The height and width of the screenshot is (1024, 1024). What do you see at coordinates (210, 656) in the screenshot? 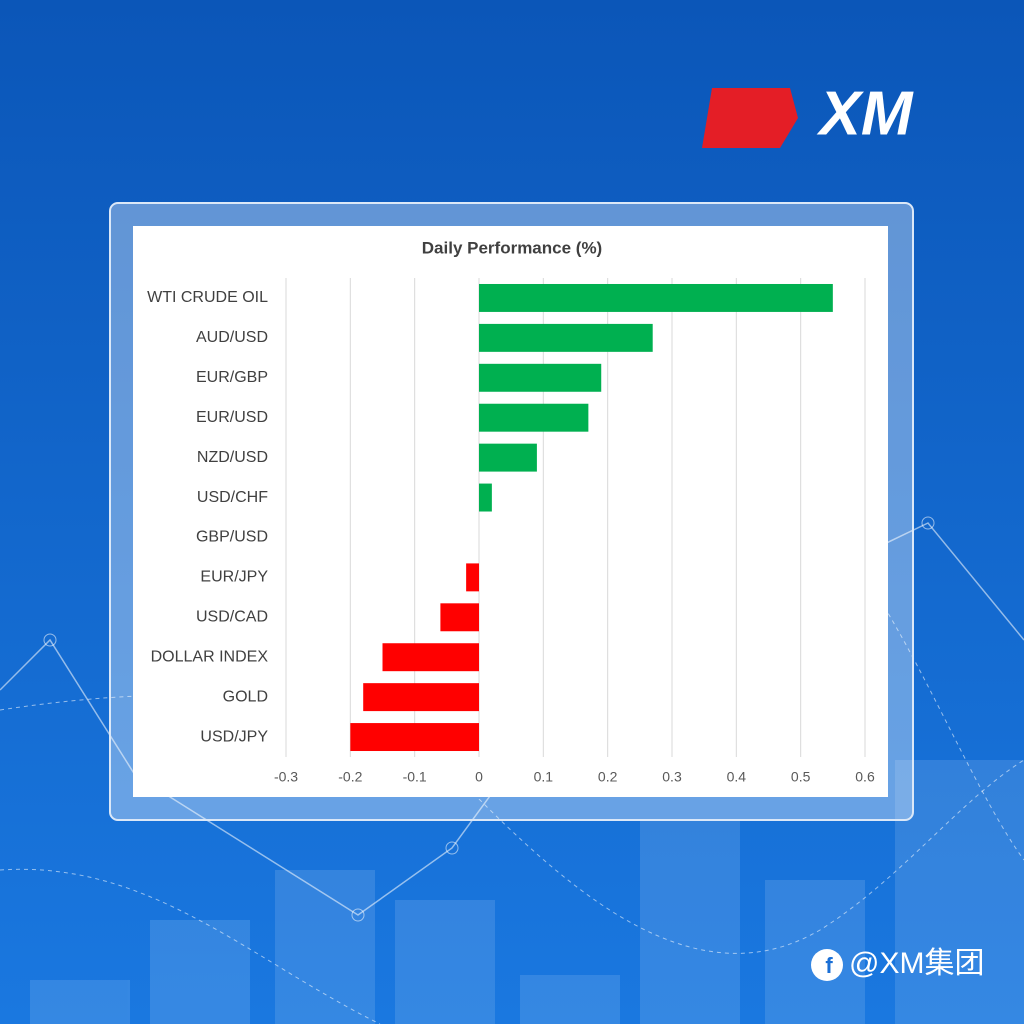
I see `y-tick-label: DOLLAR INDEX` at bounding box center [210, 656].